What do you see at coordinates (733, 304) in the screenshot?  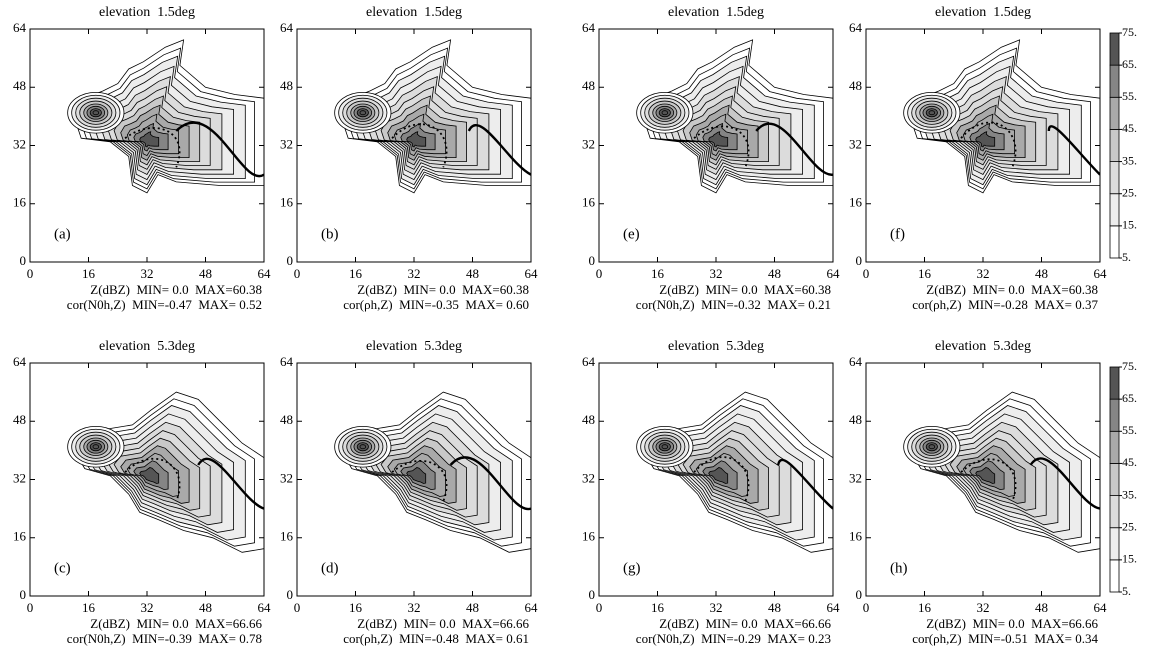 I see `footer-note: cor(N0h,Z) MIN=-0.32 MAX= 0.21` at bounding box center [733, 304].